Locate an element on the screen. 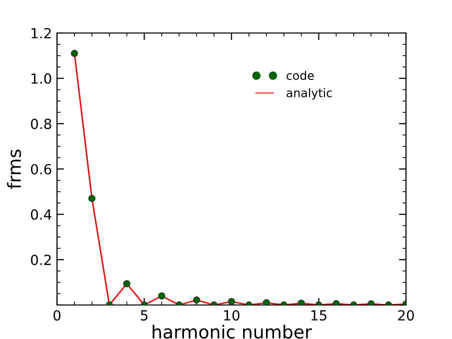 This screenshot has width=452, height=339. y-tick-label: 1.2 is located at coordinates (41, 33).